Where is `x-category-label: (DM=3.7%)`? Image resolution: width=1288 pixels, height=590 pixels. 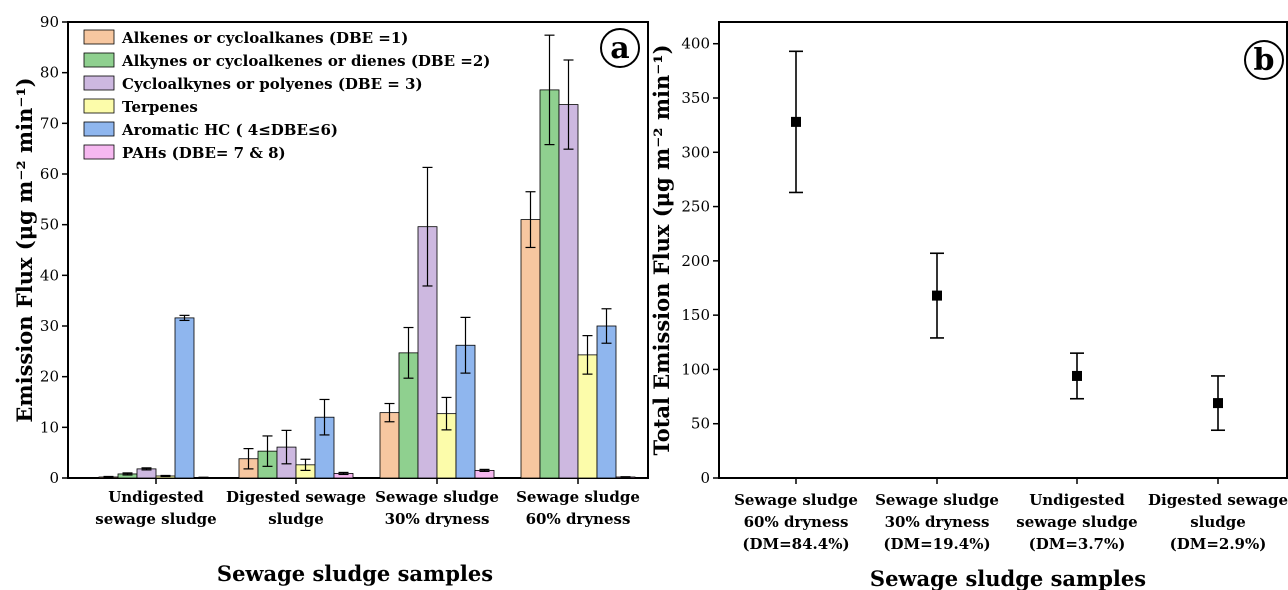 x-category-label: (DM=3.7%) is located at coordinates (1077, 544).